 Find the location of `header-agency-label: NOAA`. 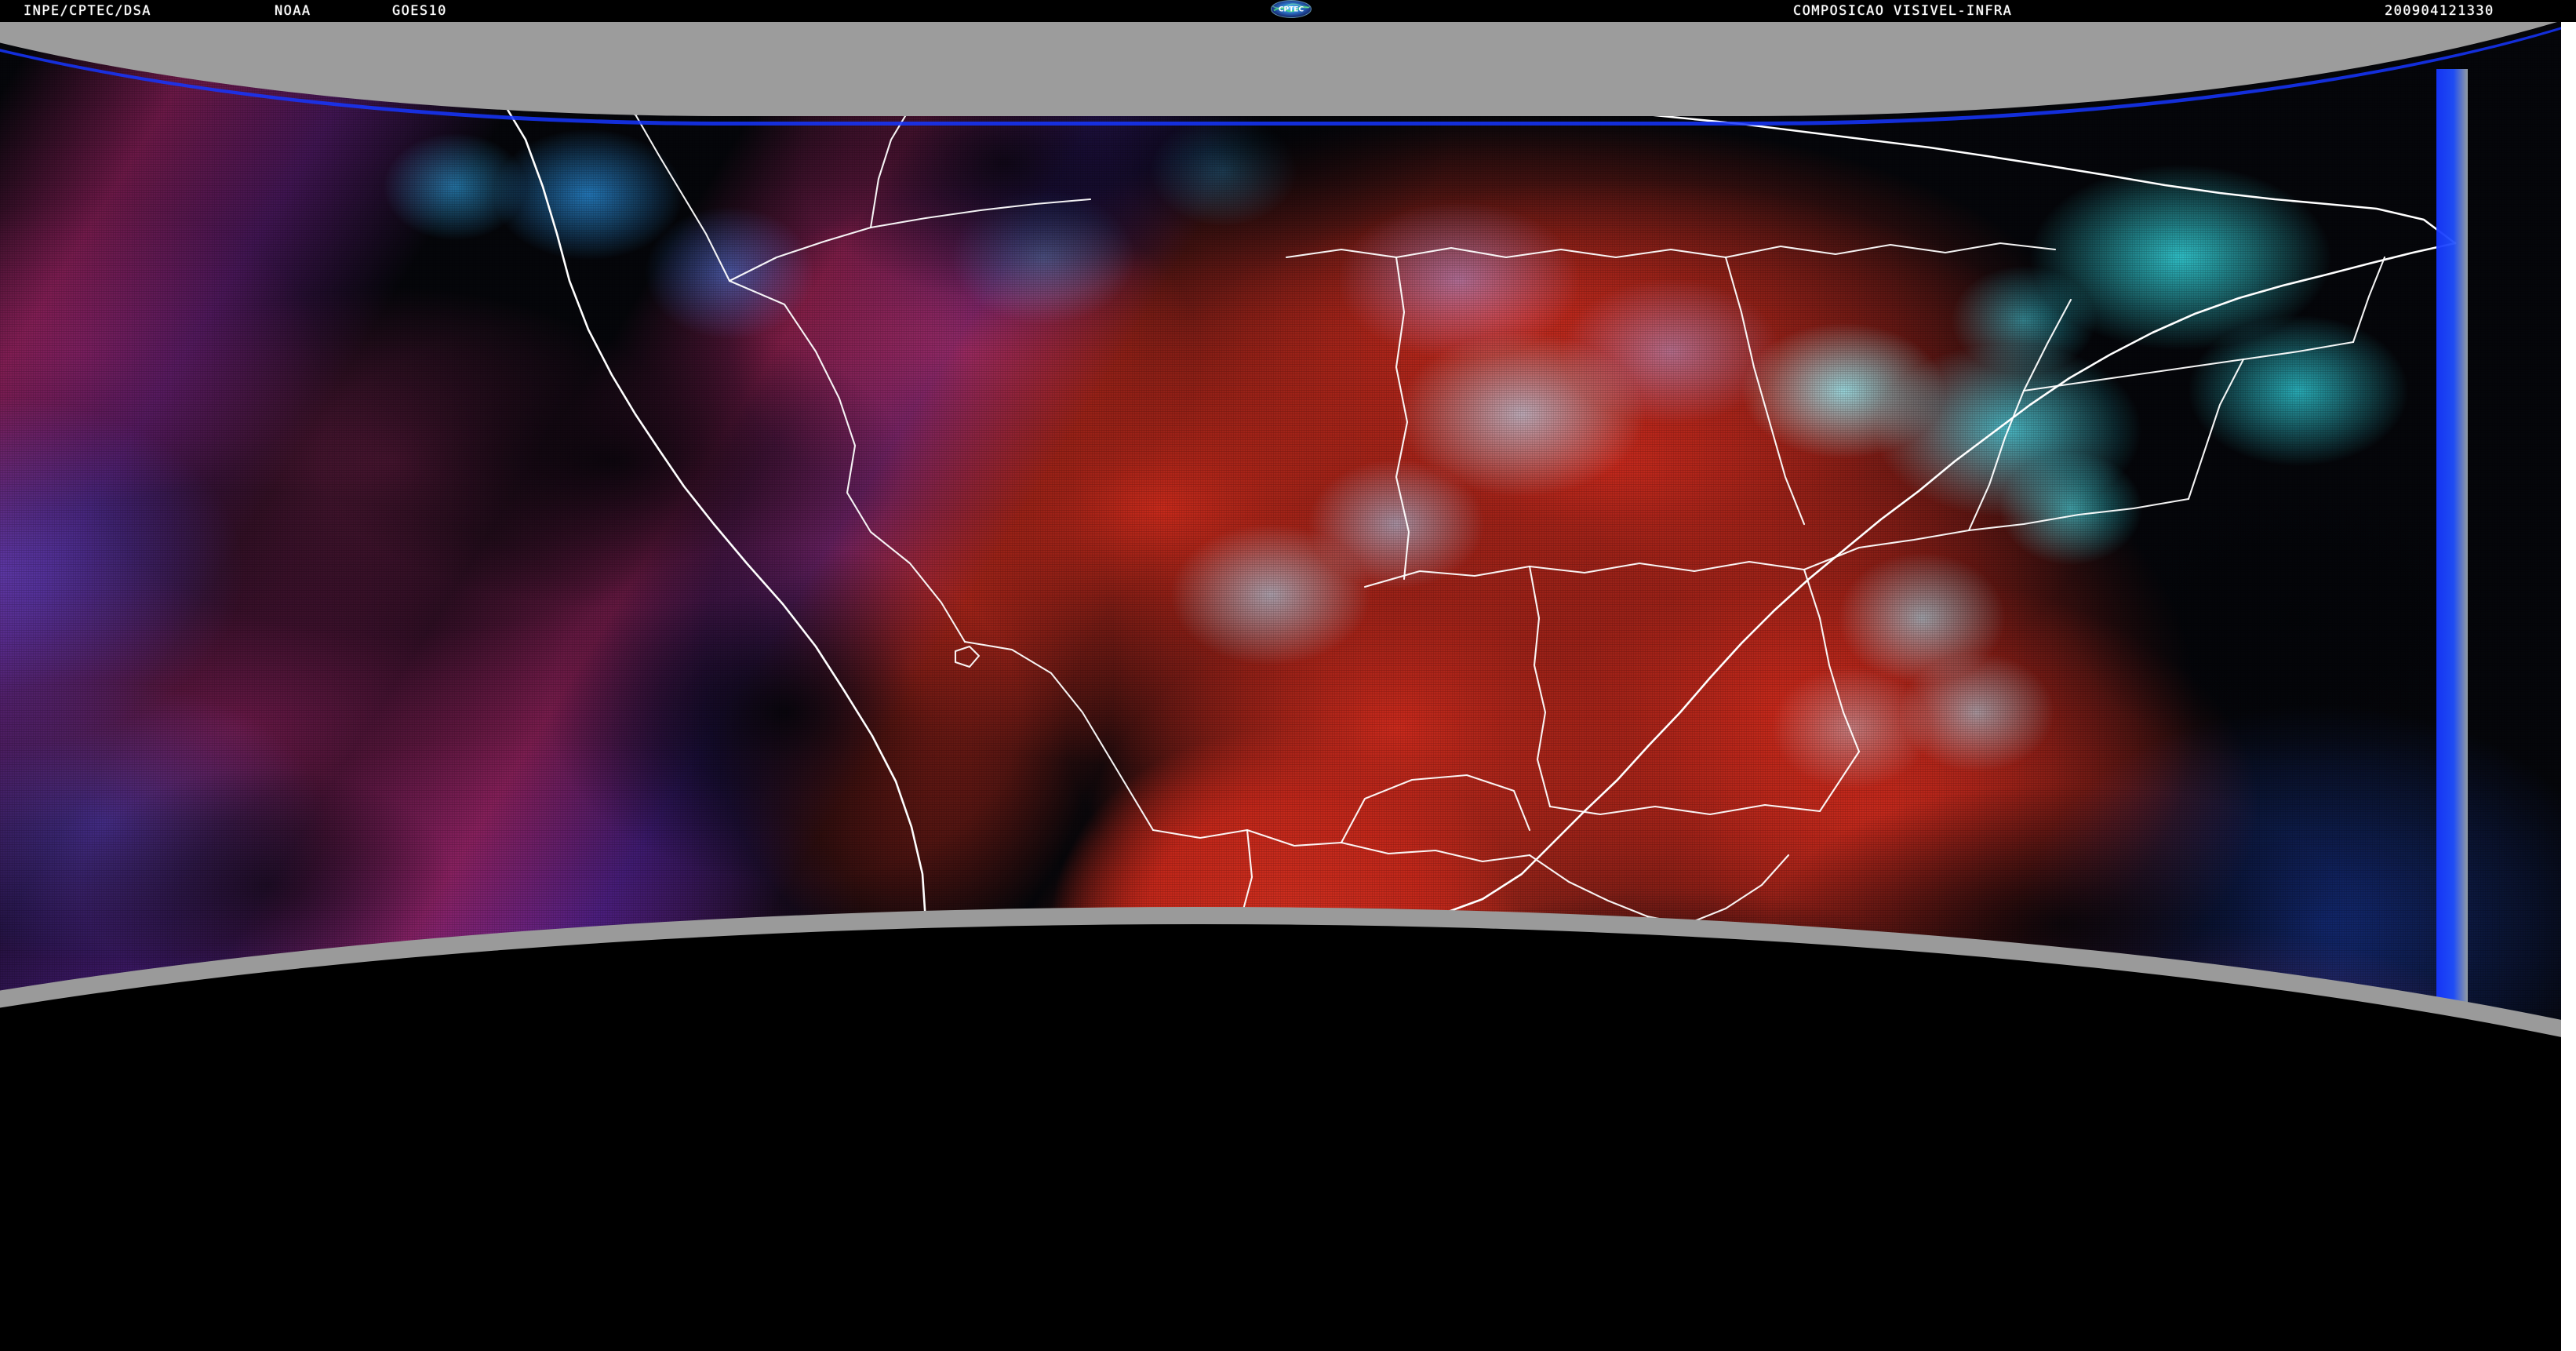

header-agency-label: NOAA is located at coordinates (293, 11).